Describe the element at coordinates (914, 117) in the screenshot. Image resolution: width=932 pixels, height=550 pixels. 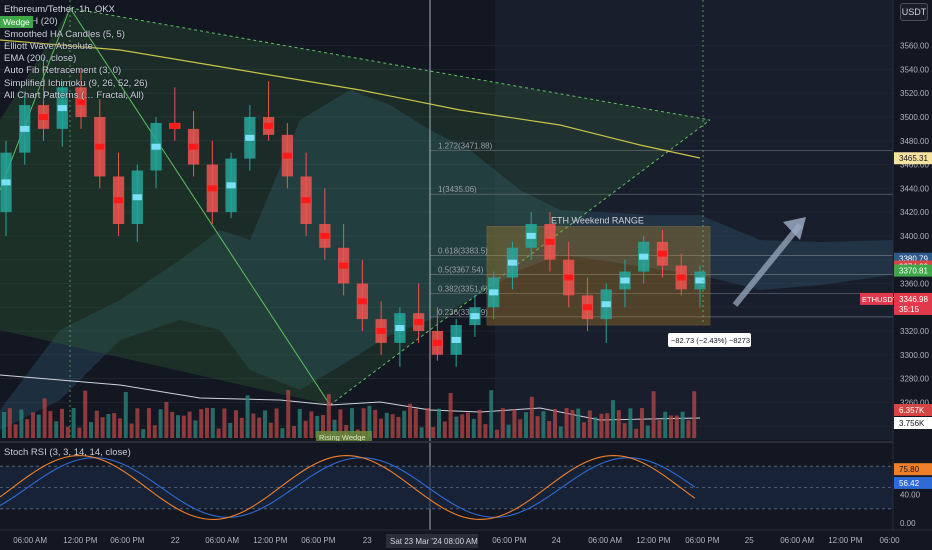
I see `price-tick-label: 3500.00` at that location.